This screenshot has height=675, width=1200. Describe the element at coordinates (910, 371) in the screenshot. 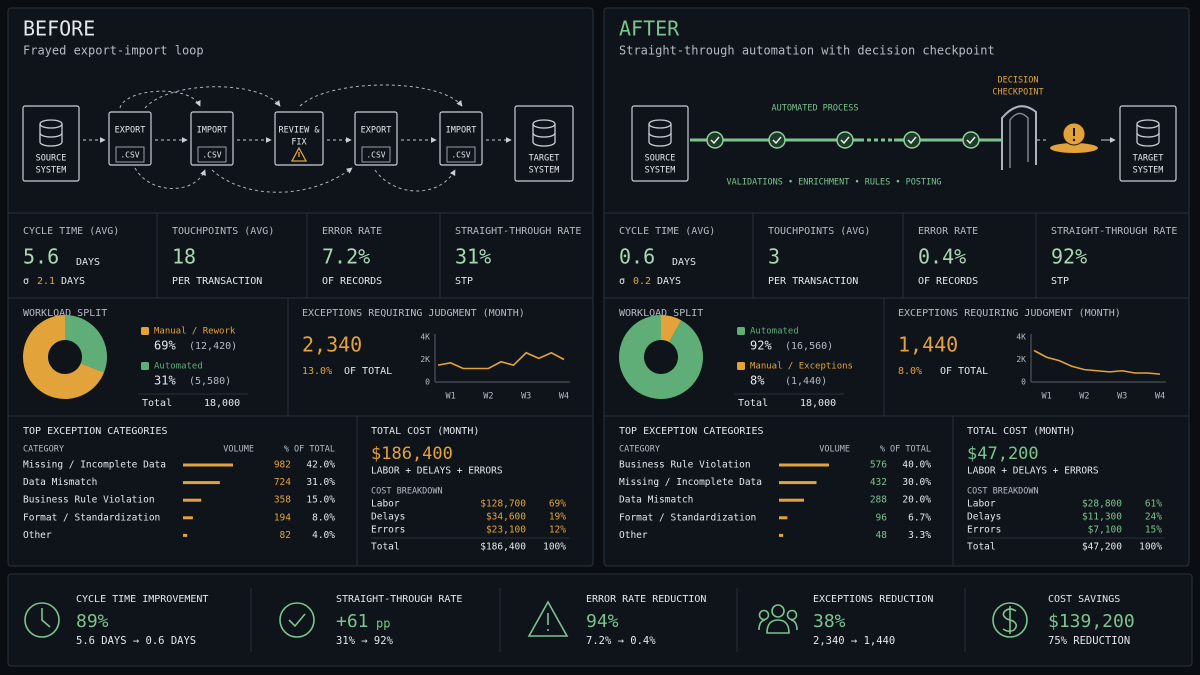

I see `exceptions-share: 8.0%` at that location.